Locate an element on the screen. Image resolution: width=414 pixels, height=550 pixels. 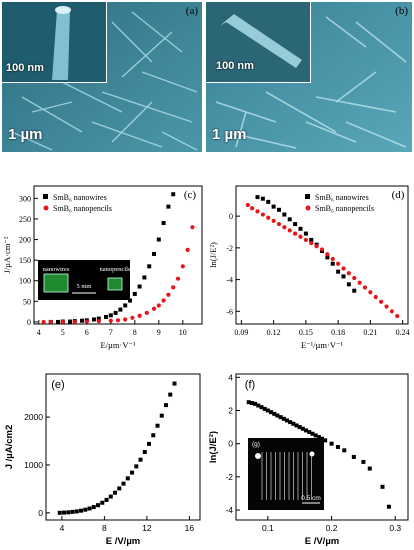
inset-scale-label-b: 100 nm is located at coordinates (235, 66).